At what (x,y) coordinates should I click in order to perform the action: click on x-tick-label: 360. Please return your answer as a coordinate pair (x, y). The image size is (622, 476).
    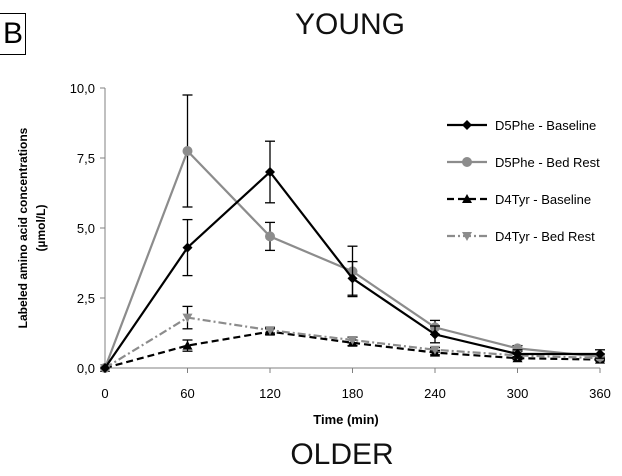
    Looking at the image, I should click on (600, 393).